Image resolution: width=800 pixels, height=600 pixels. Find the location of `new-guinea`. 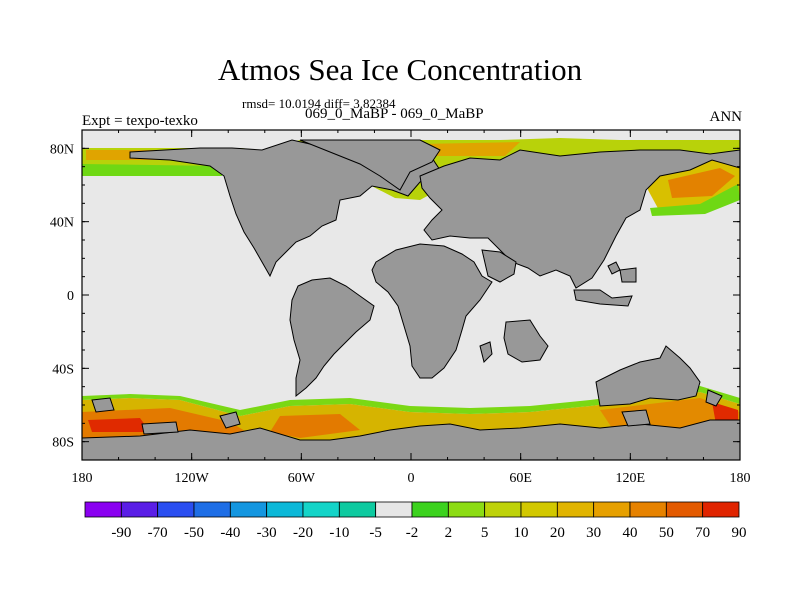

new-guinea is located at coordinates (614, 268).